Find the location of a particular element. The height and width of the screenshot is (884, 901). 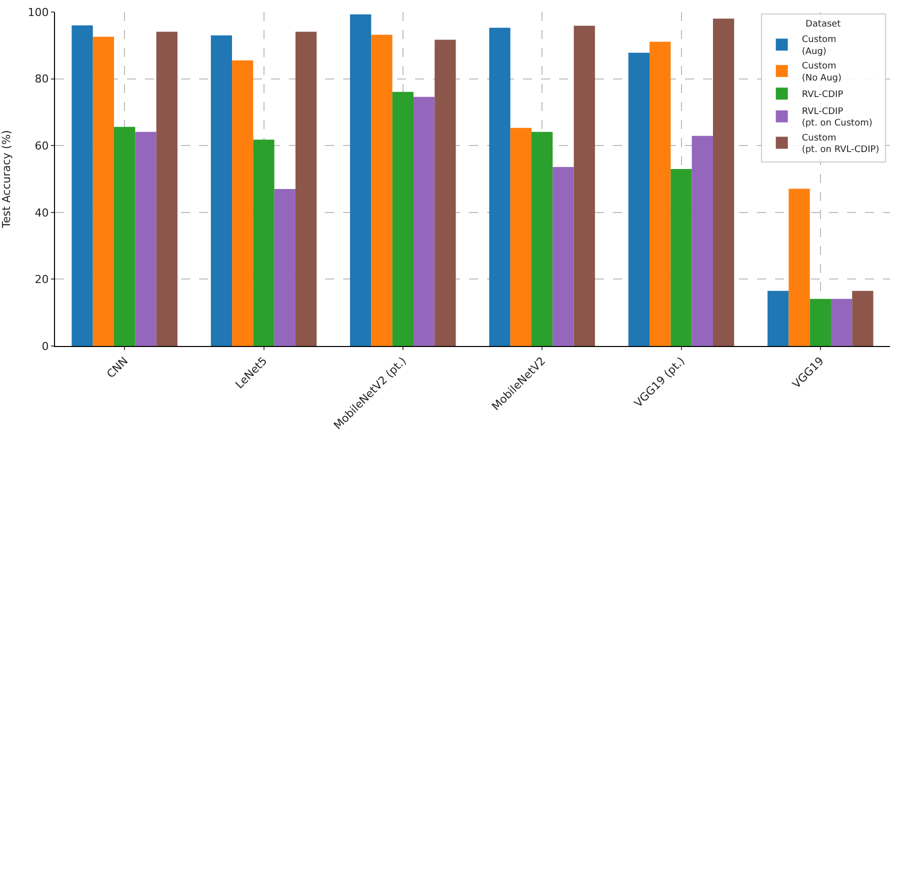

legend-label: RVL-CDIP (pt. on Custom) is located at coordinates (837, 118).